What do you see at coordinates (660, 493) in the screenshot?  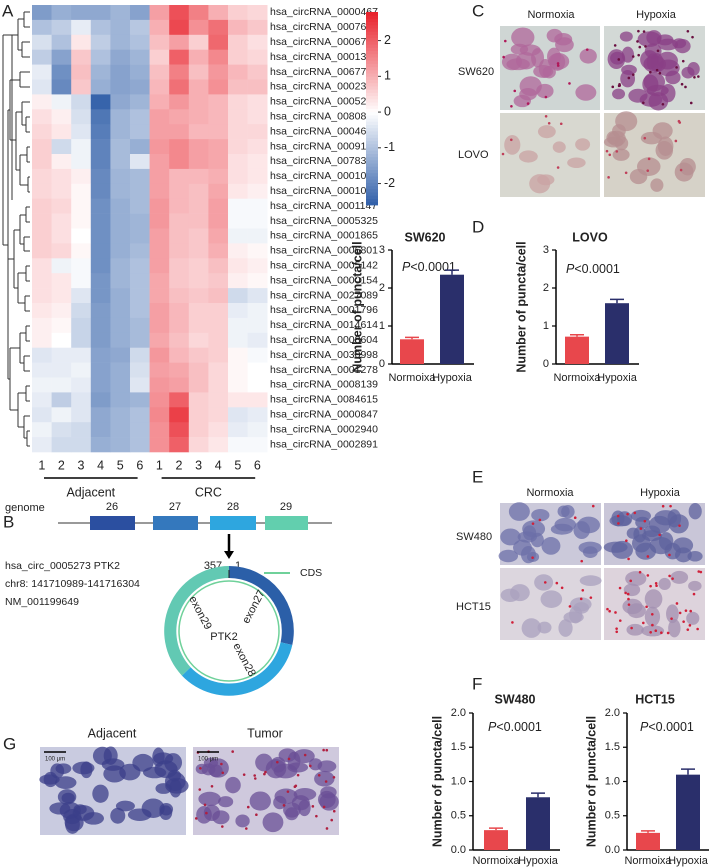 I see `column-label: Hypoxia` at bounding box center [660, 493].